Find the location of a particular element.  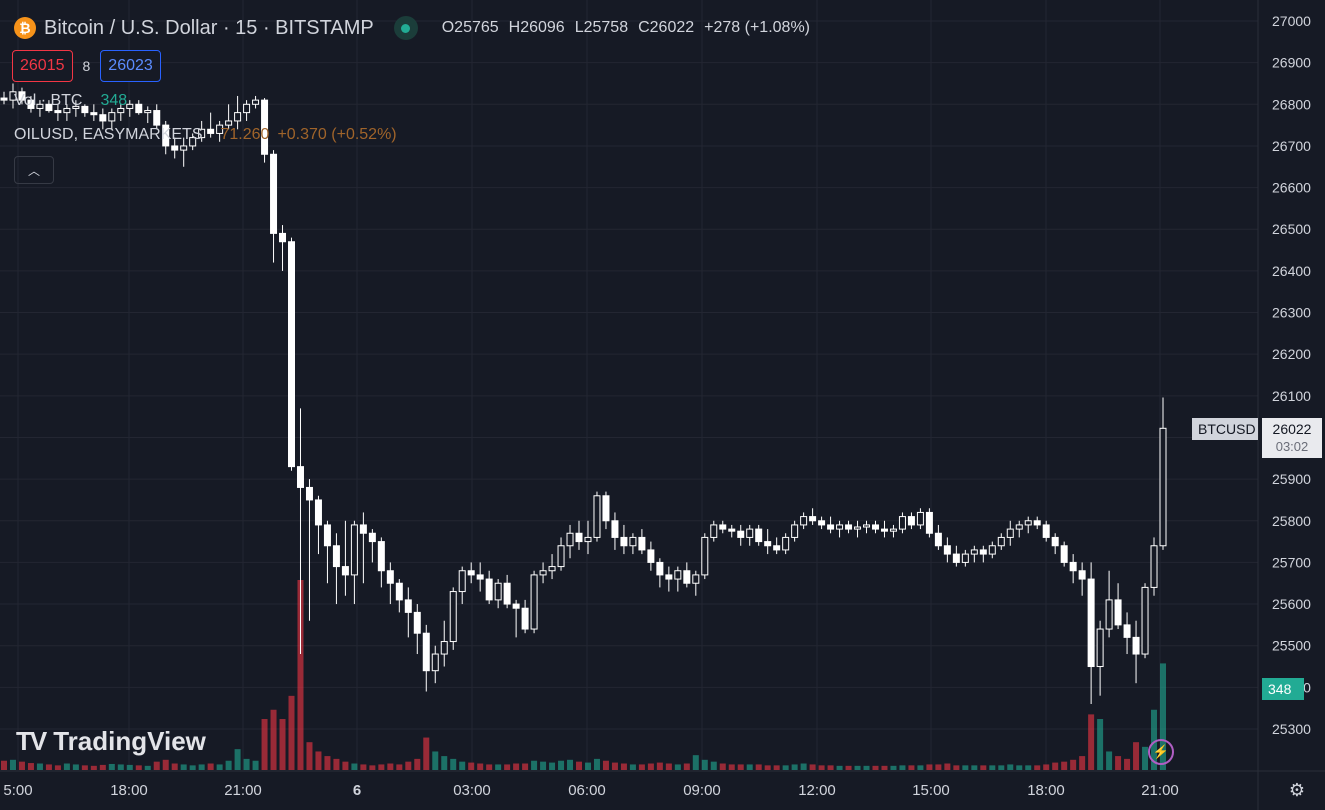

overlay-value: 71.260 is located at coordinates (245, 134).